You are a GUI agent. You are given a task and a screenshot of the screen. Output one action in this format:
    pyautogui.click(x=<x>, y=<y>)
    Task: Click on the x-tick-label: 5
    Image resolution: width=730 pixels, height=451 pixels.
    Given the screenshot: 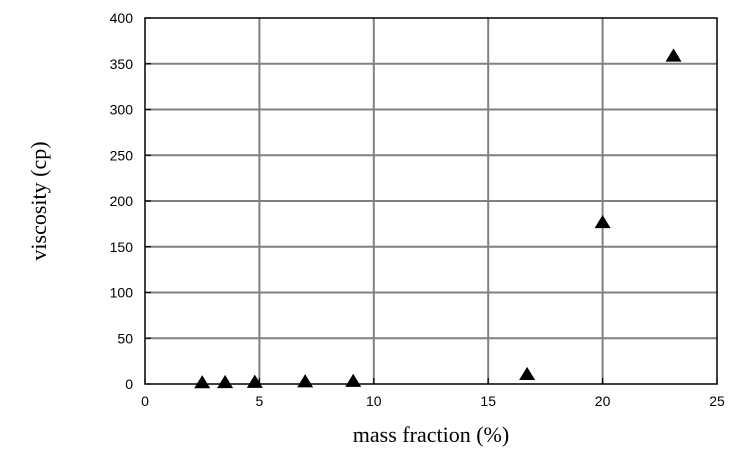 What is the action you would take?
    pyautogui.click(x=260, y=401)
    